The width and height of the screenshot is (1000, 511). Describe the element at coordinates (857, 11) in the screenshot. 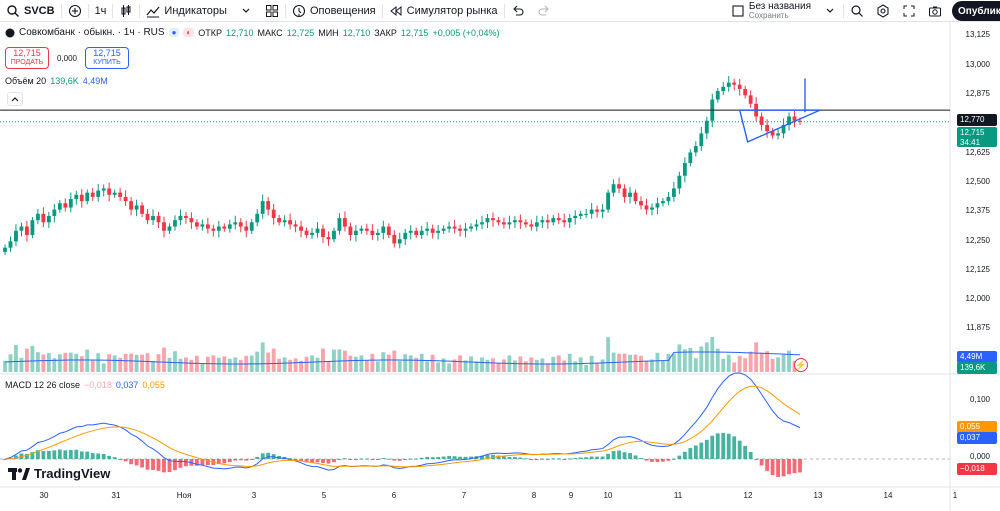

I see `quick-search-button` at that location.